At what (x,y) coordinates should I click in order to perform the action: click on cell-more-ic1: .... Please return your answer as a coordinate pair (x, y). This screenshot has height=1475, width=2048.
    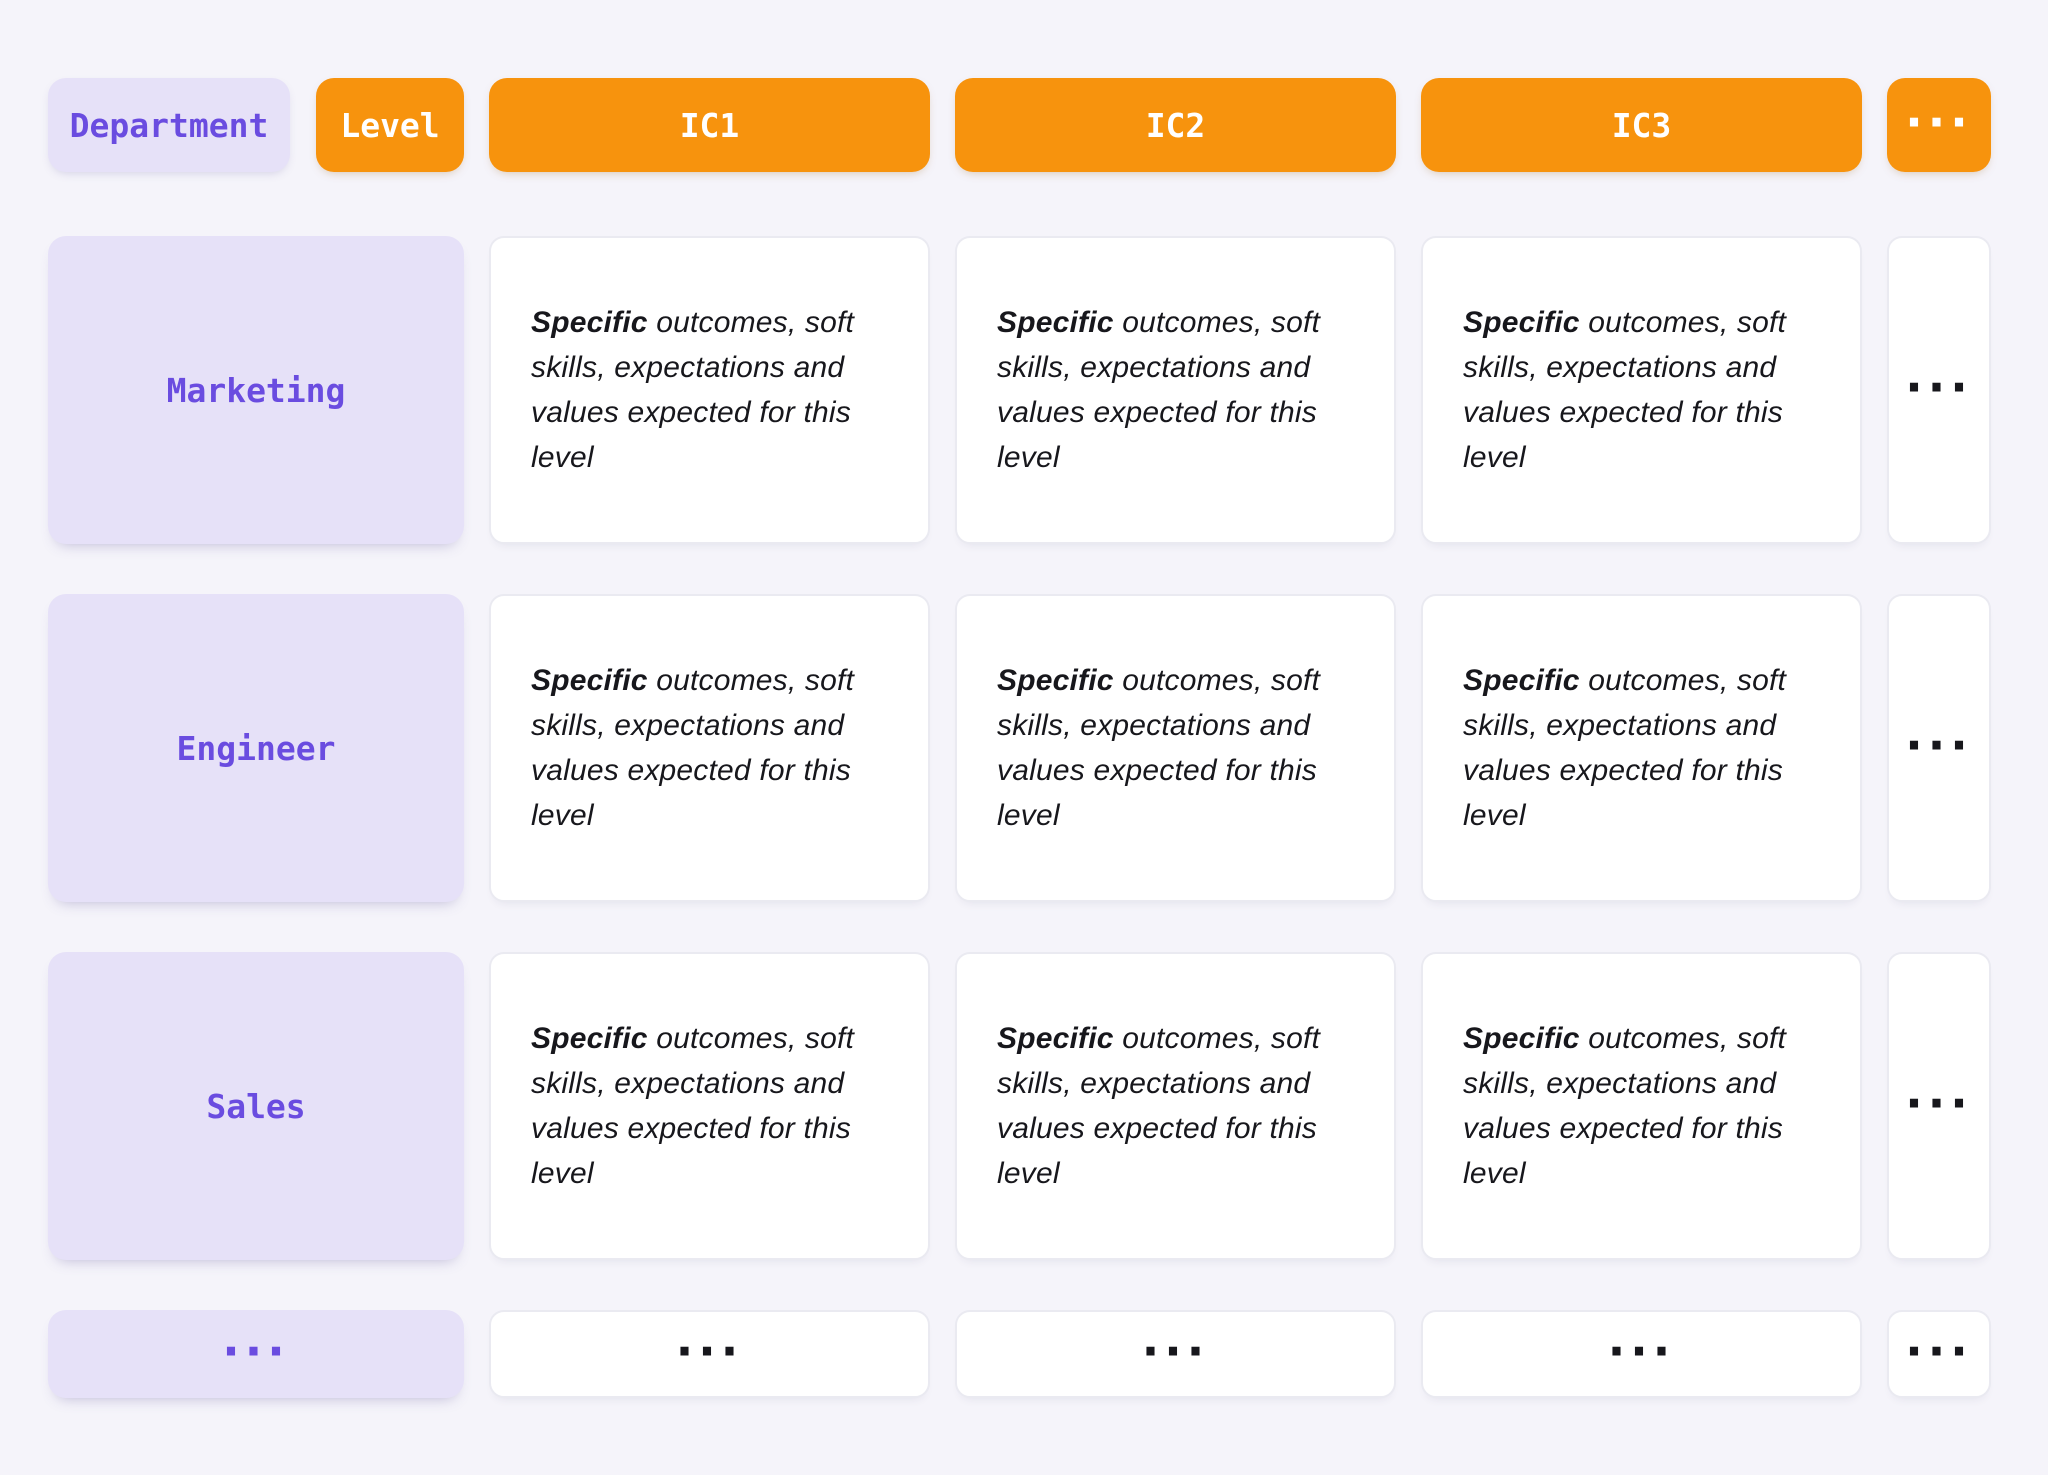
    Looking at the image, I should click on (709, 1354).